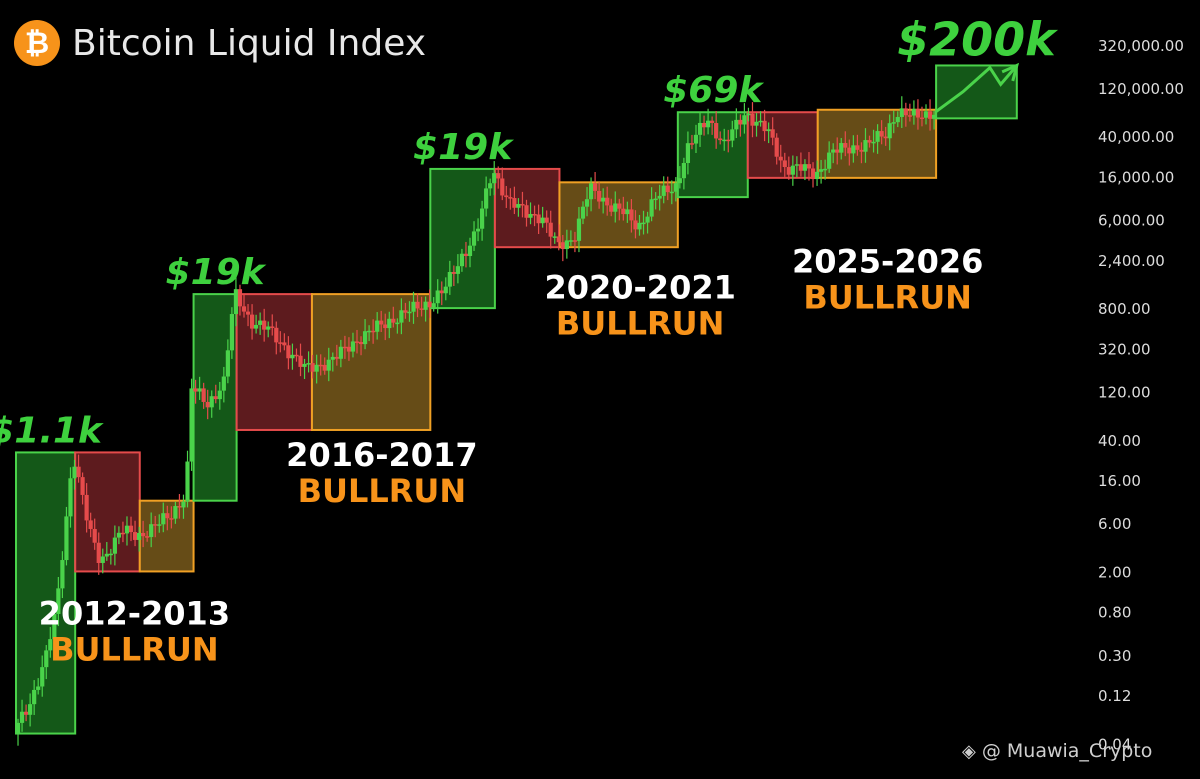 This screenshot has height=779, width=1200. What do you see at coordinates (1114, 613) in the screenshot?
I see `y-tick-label: 0.80` at bounding box center [1114, 613].